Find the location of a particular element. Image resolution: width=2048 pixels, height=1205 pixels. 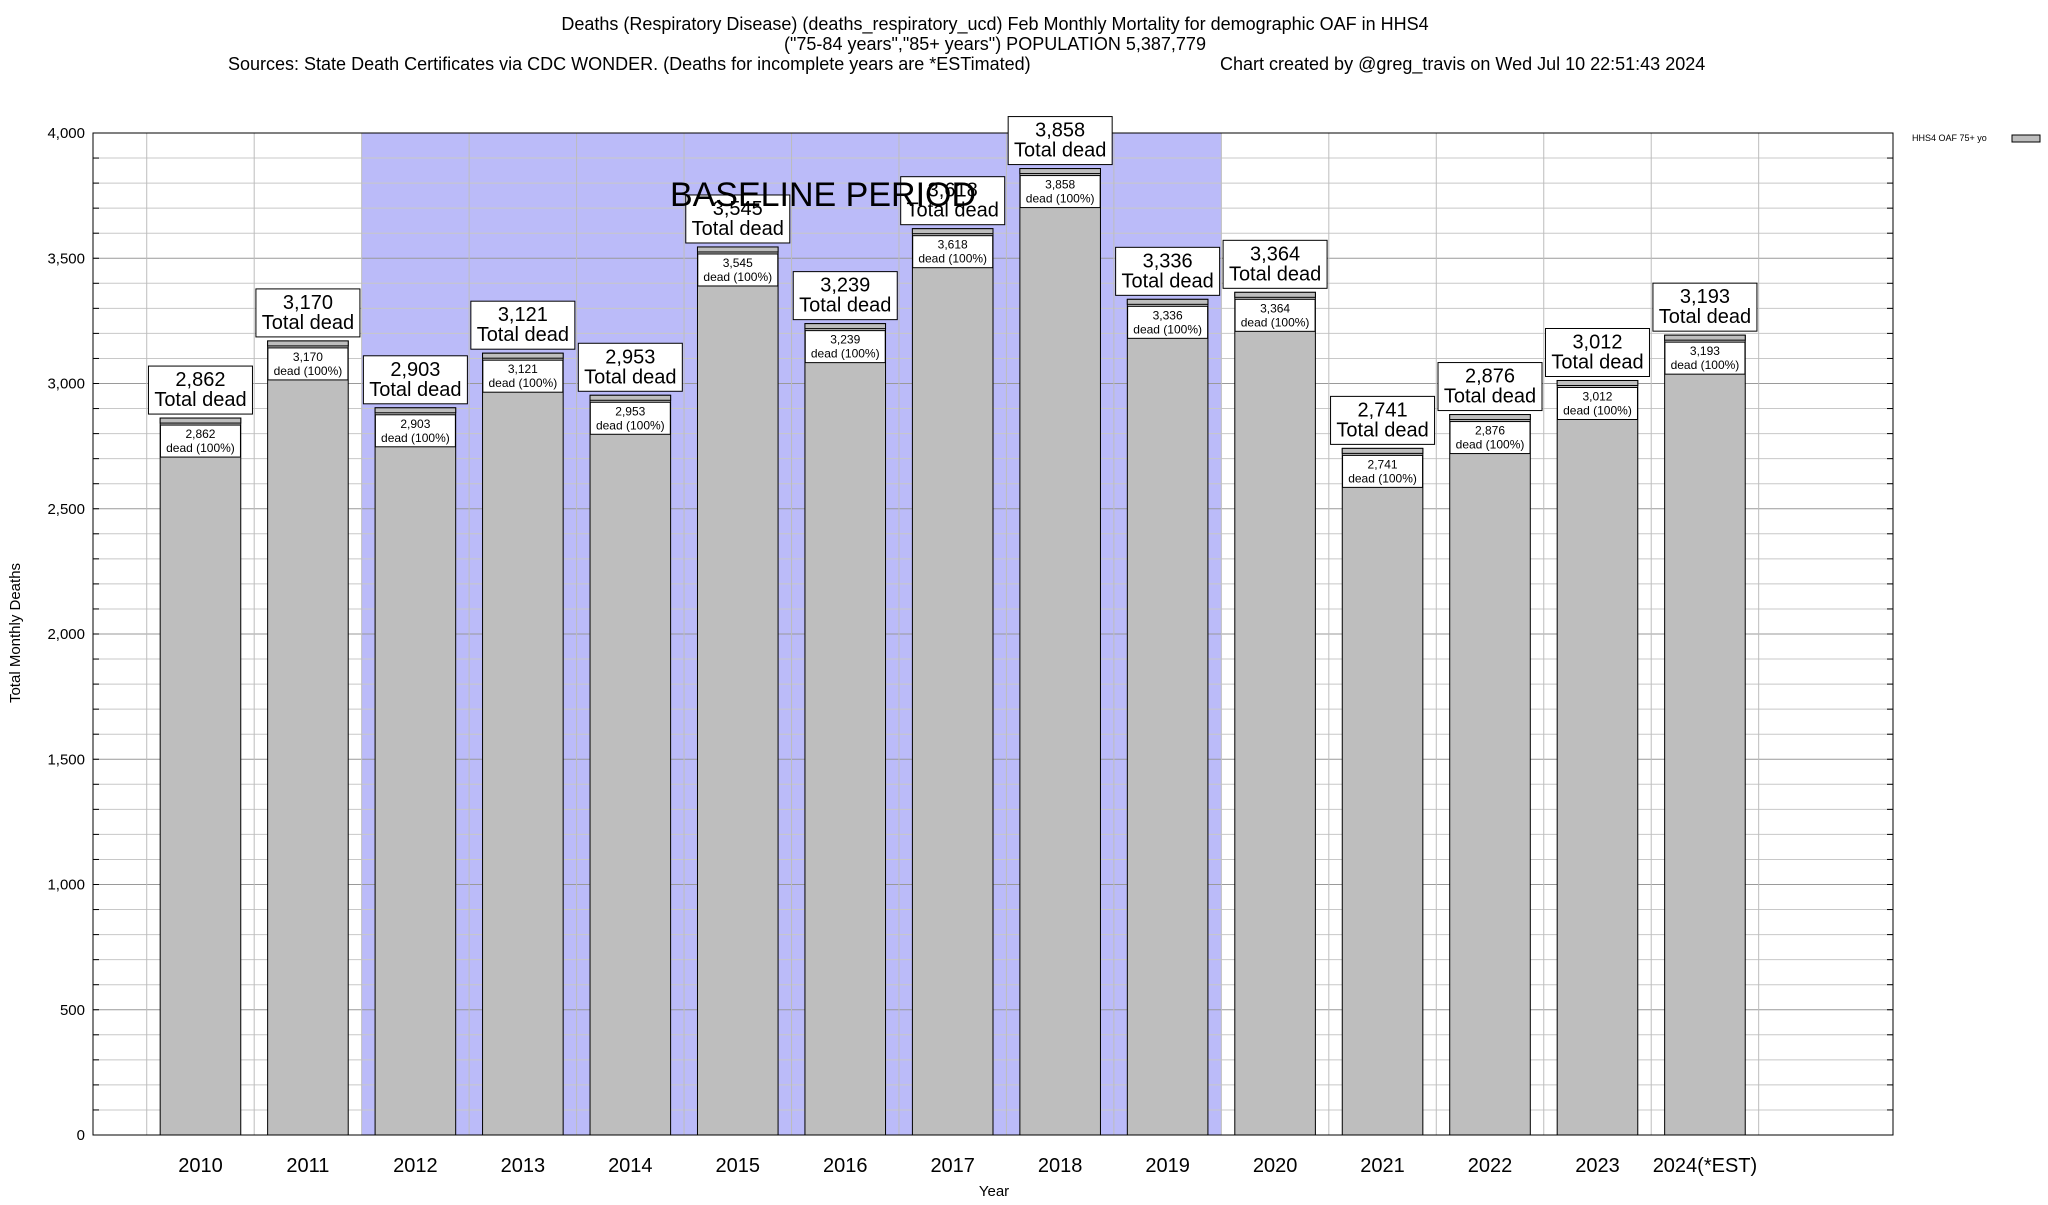

x-tick-label: 2017 is located at coordinates (952, 1166).